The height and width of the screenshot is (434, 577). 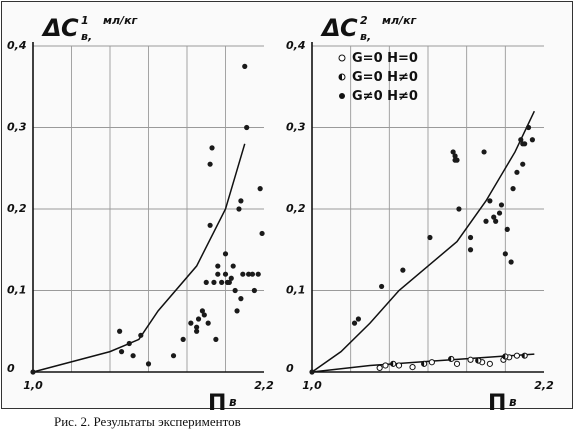 I want to click on figure-caption: Рис. 2. Результаты экспериментов, so click(x=147, y=421).